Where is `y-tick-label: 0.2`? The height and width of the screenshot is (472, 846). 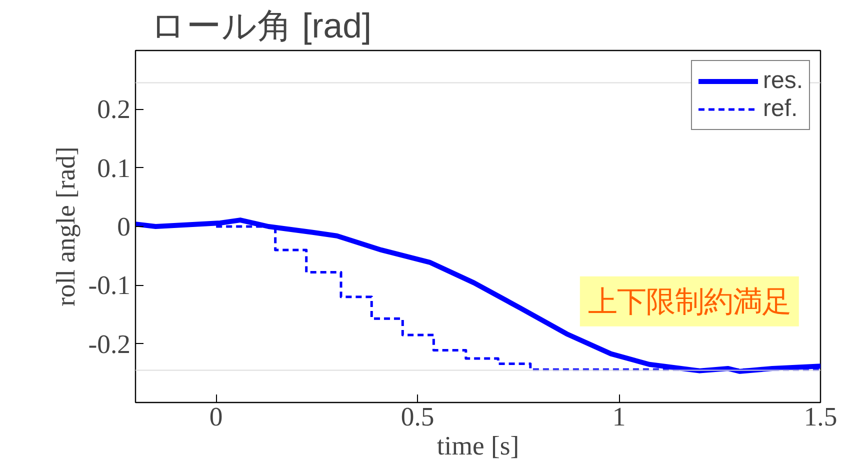
y-tick-label: 0.2 is located at coordinates (114, 109).